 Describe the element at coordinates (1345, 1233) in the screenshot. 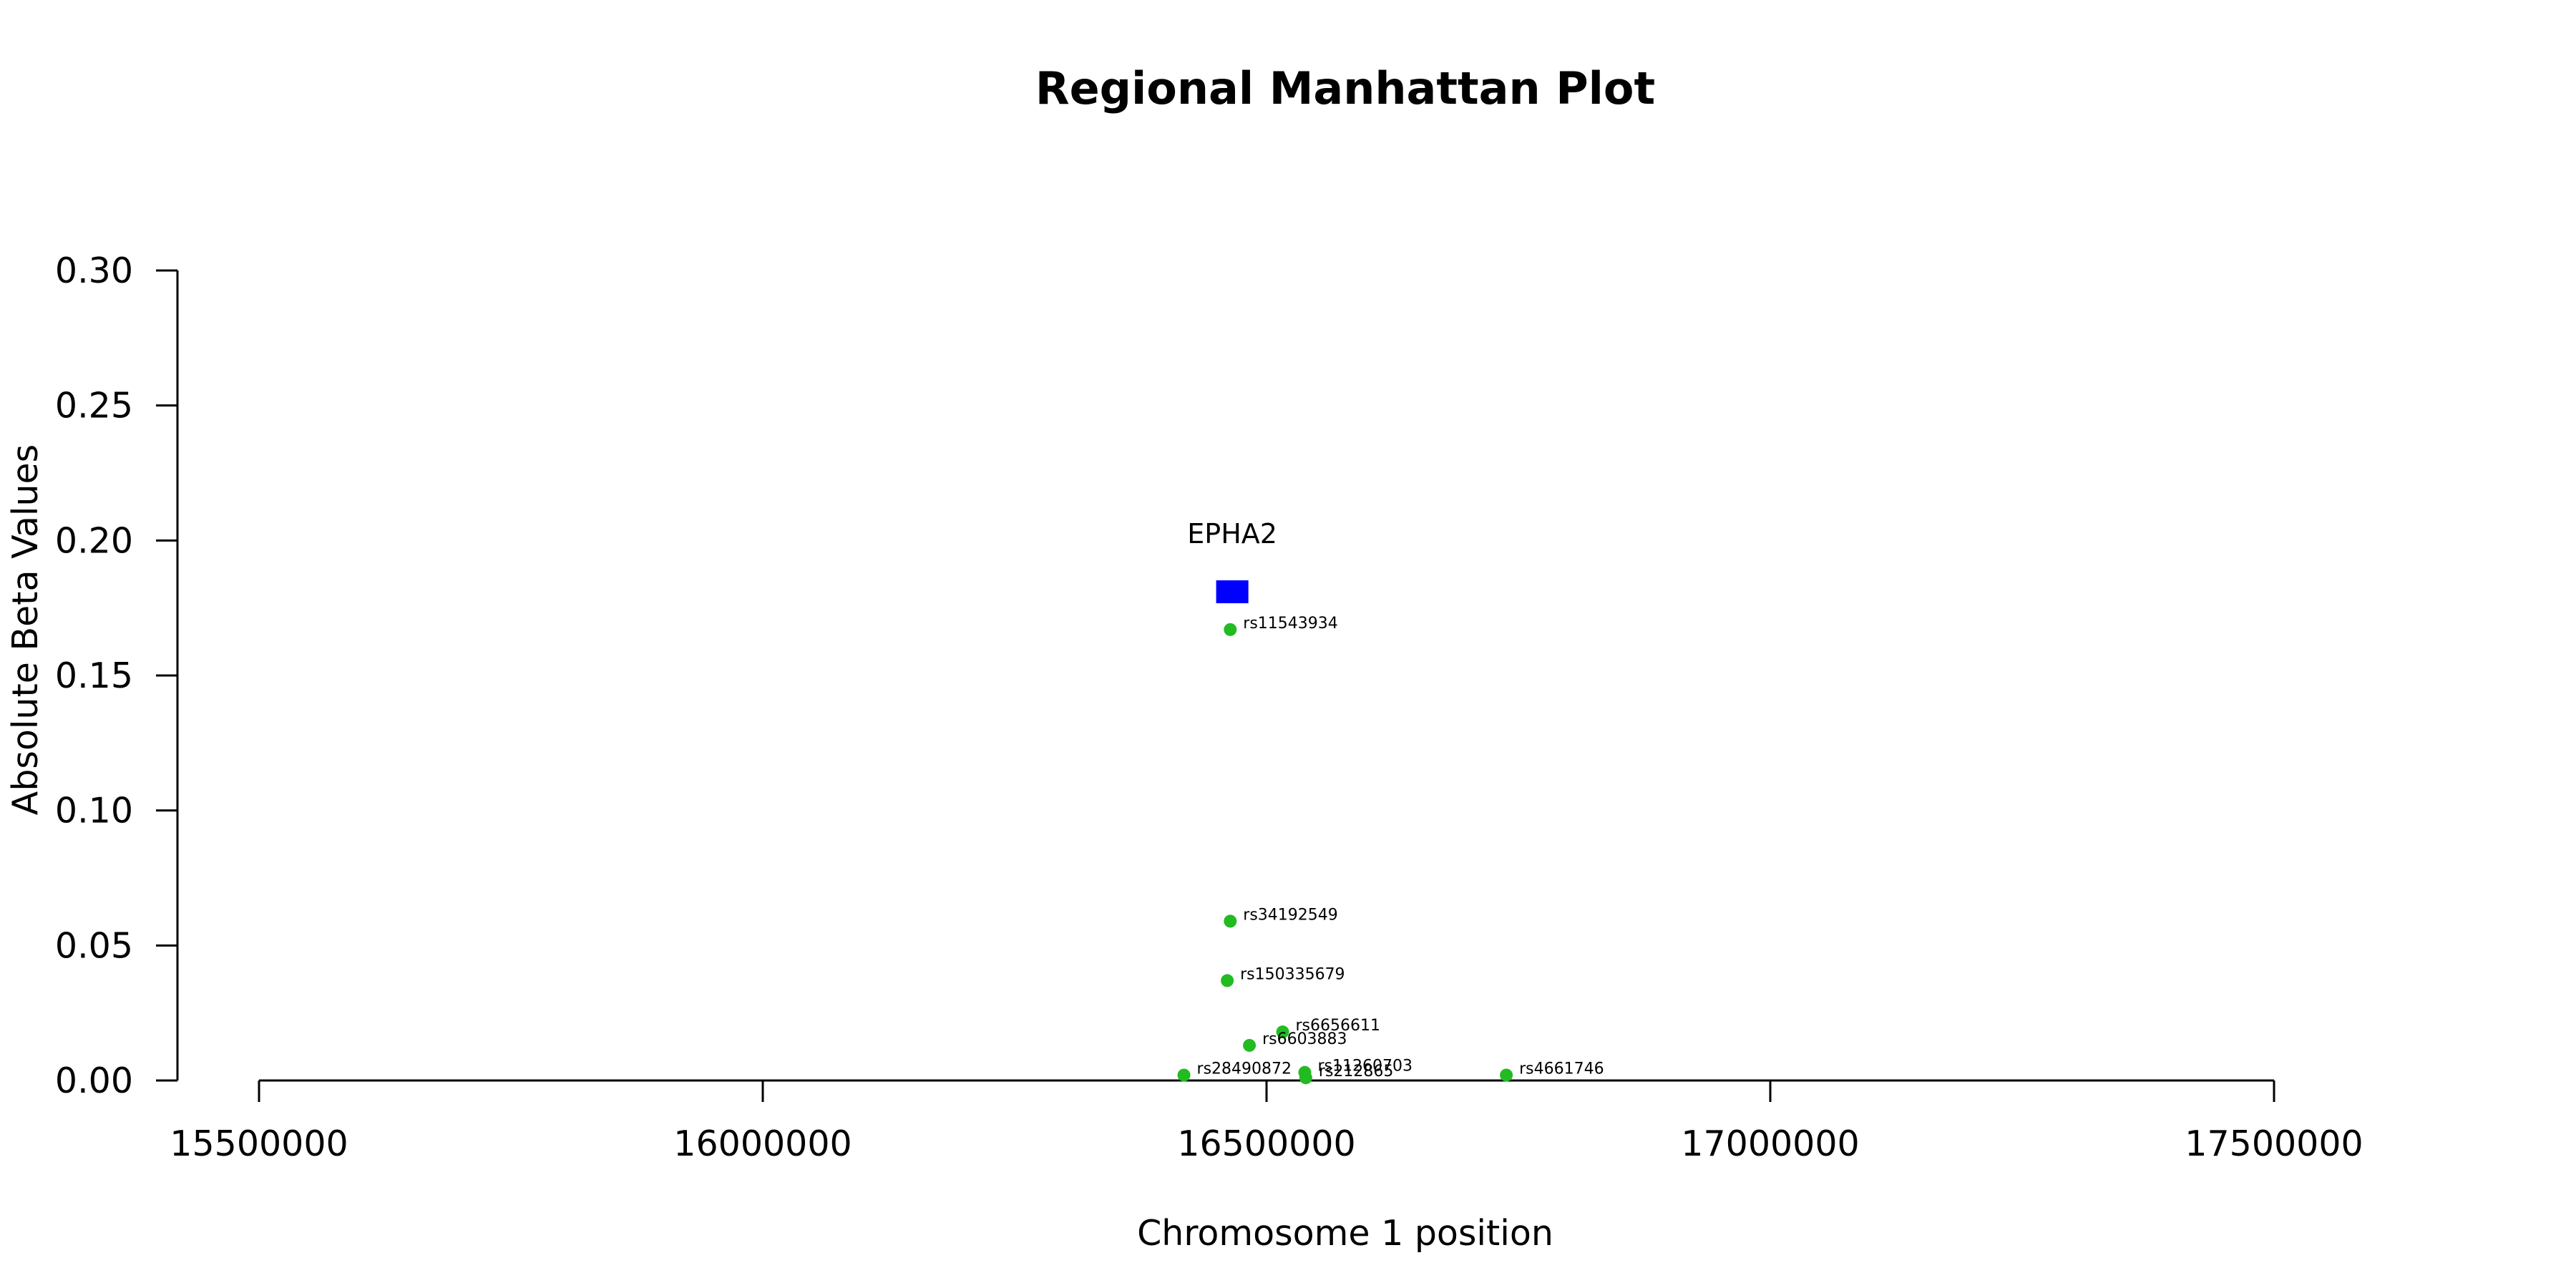

I see `x-axis-label: Chromosome 1 position` at that location.